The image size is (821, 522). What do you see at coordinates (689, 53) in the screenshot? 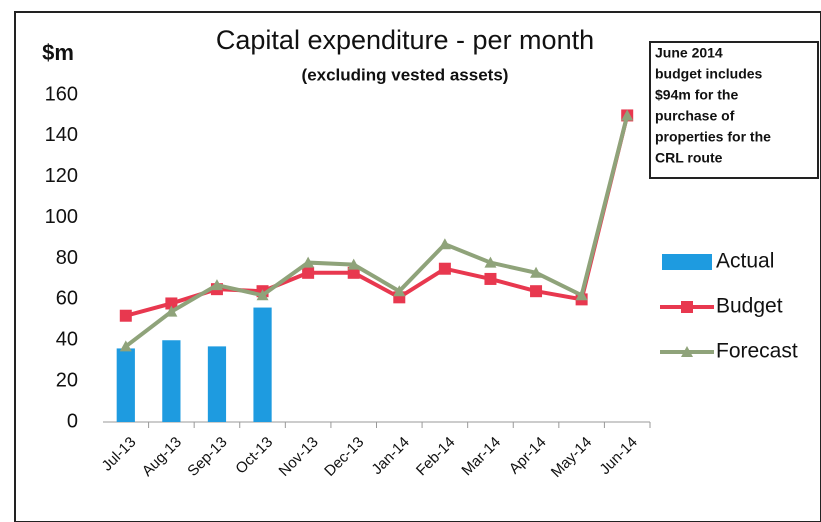
I see `annotation-text: June 2014` at bounding box center [689, 53].